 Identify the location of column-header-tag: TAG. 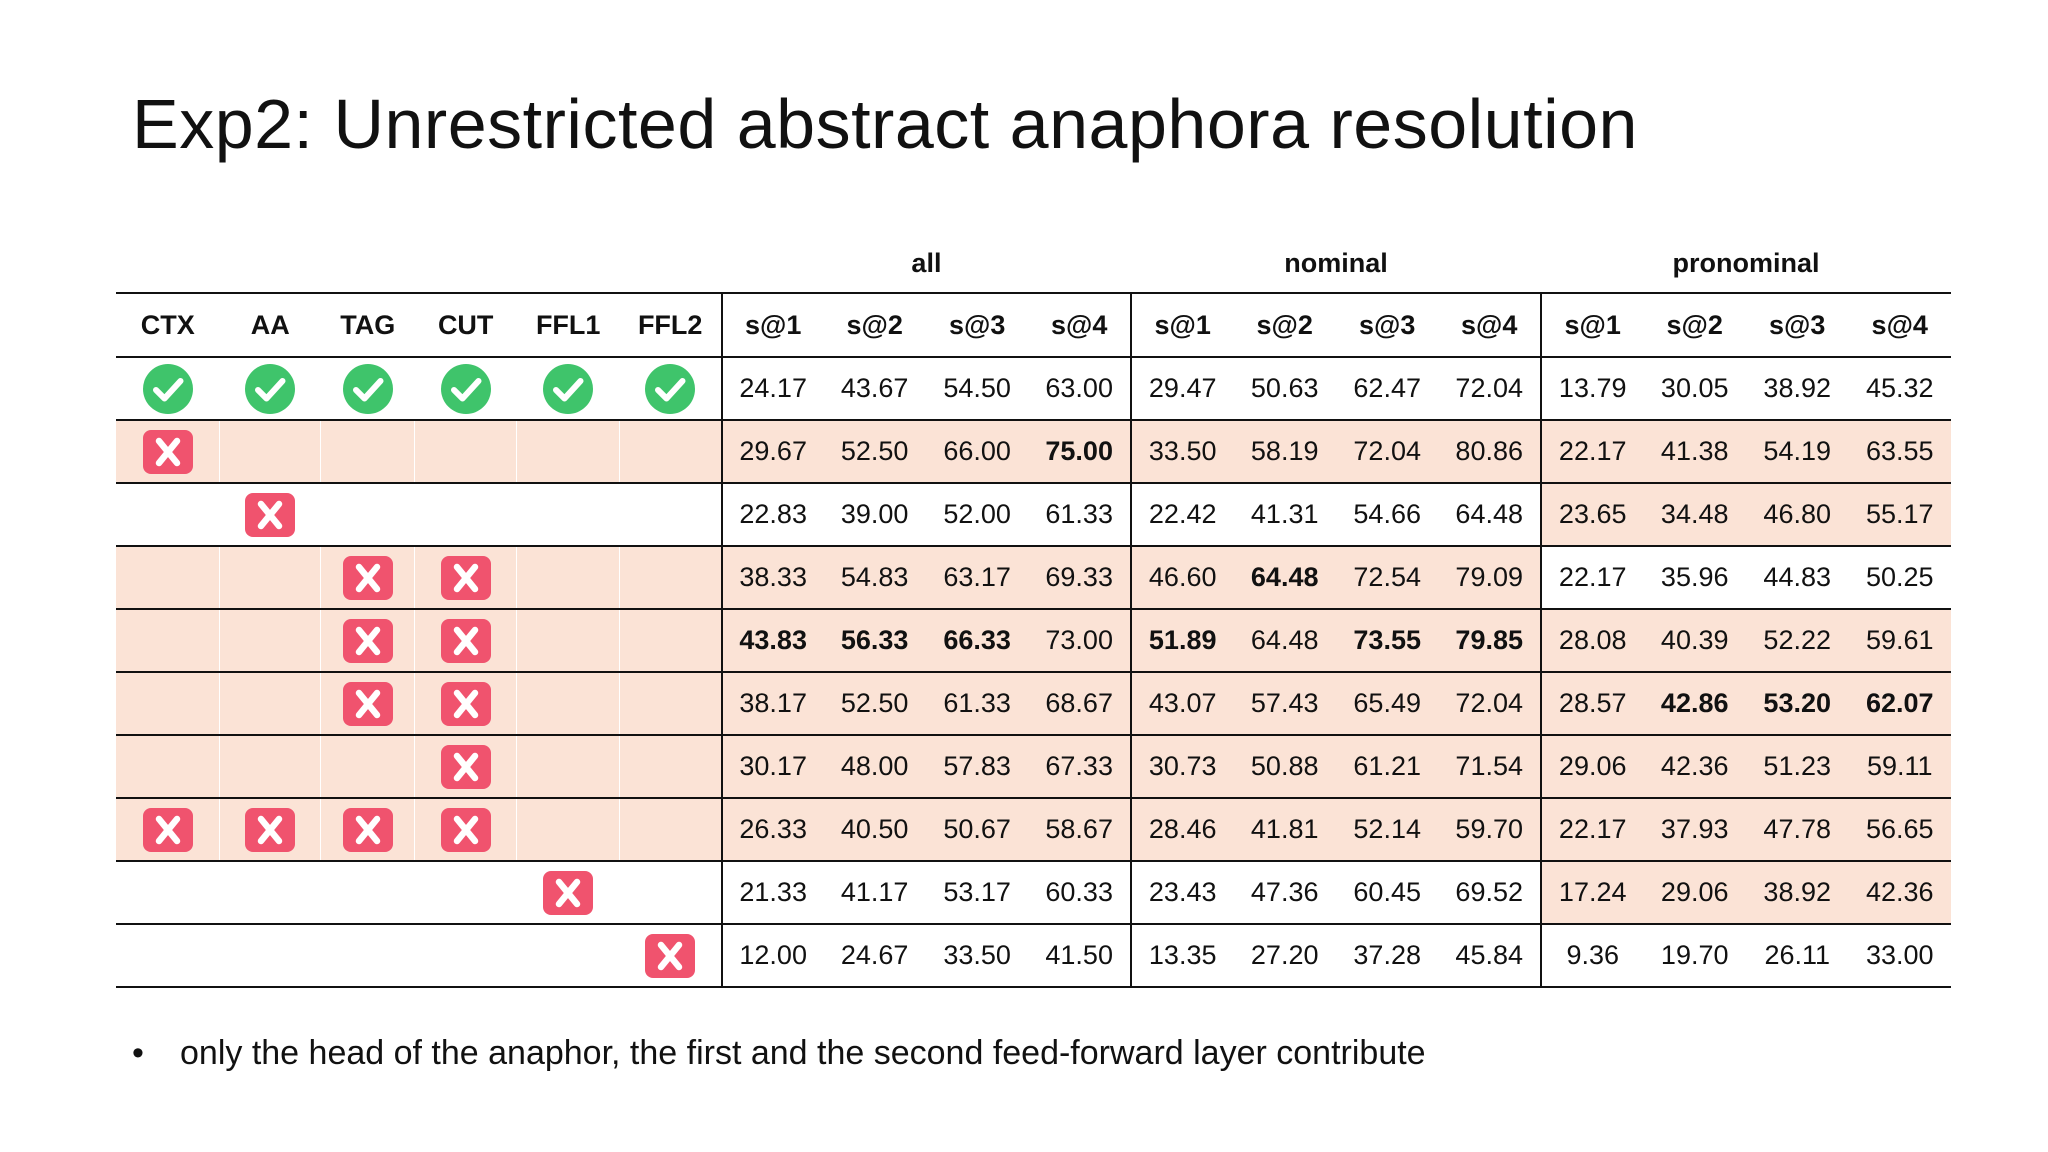
(367, 325).